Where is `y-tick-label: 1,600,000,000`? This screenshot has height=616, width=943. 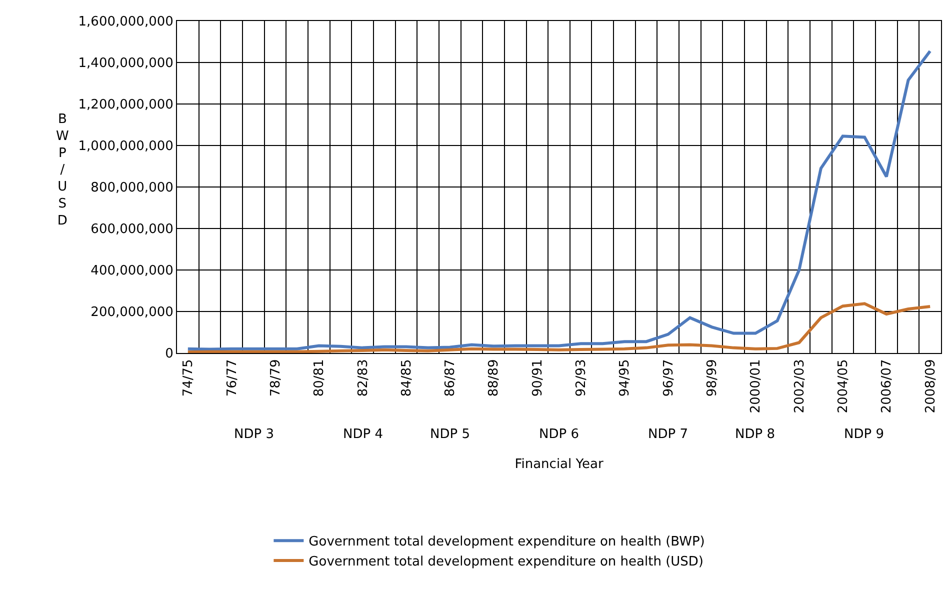
y-tick-label: 1,600,000,000 is located at coordinates (126, 22).